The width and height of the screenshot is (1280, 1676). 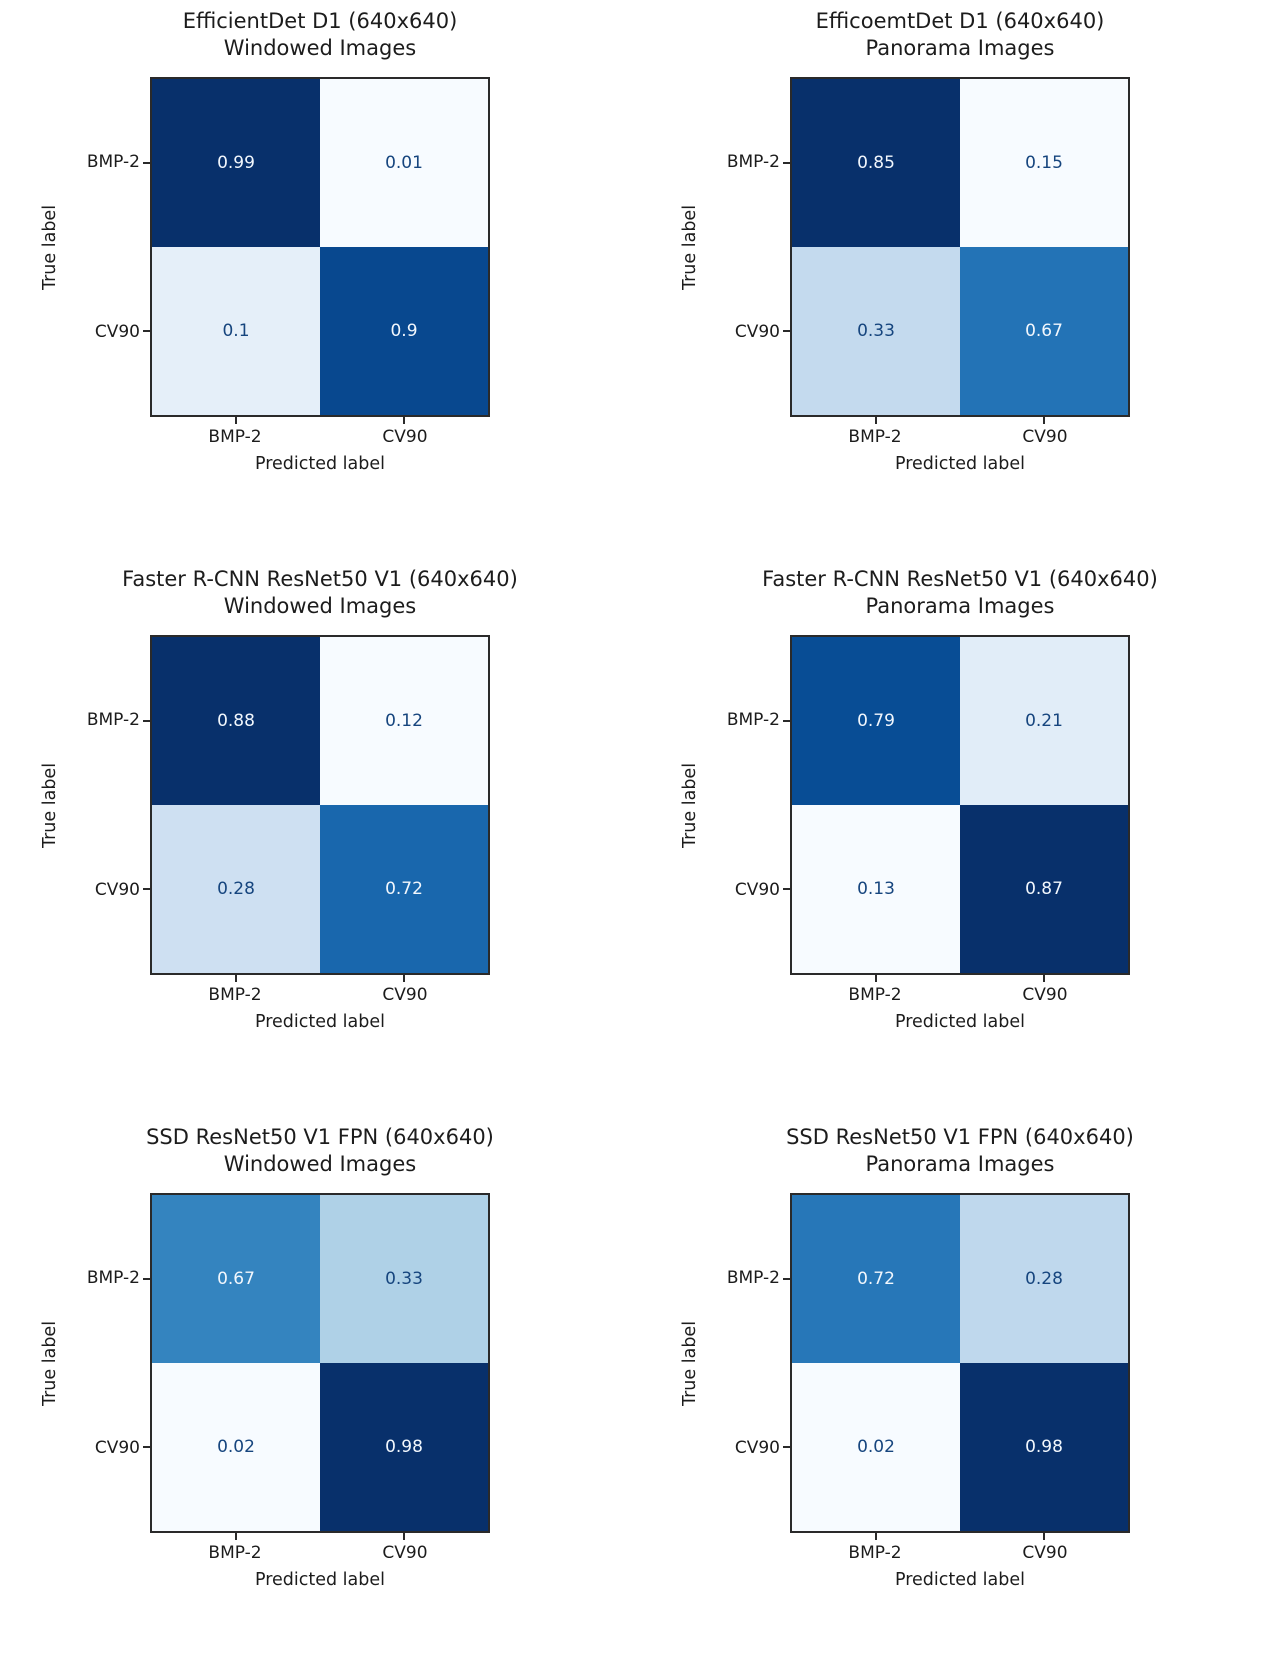 I want to click on cell-value: 0.12, so click(x=404, y=720).